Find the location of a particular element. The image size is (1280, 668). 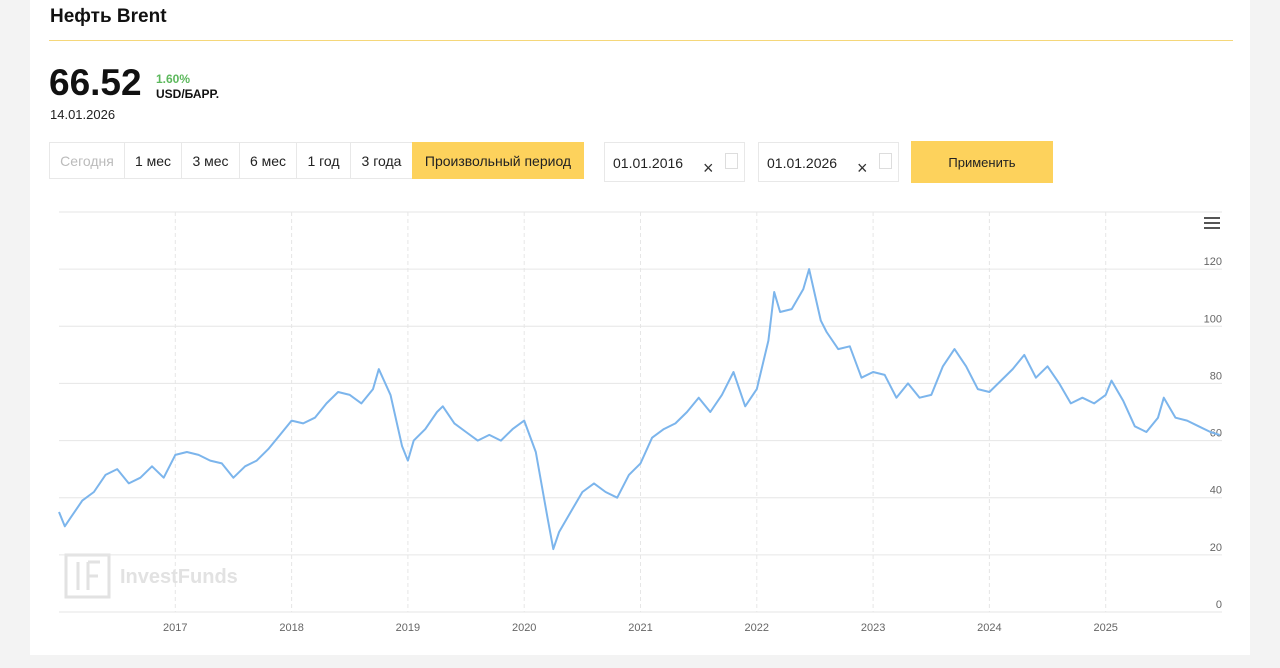

x-tick-label: 2024 is located at coordinates (989, 628).